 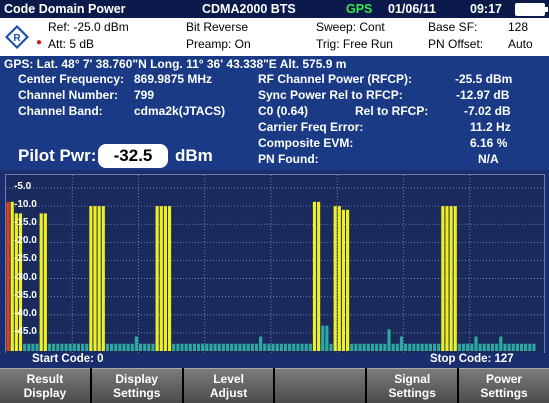 I want to click on svg-text: R, so click(x=17, y=38).